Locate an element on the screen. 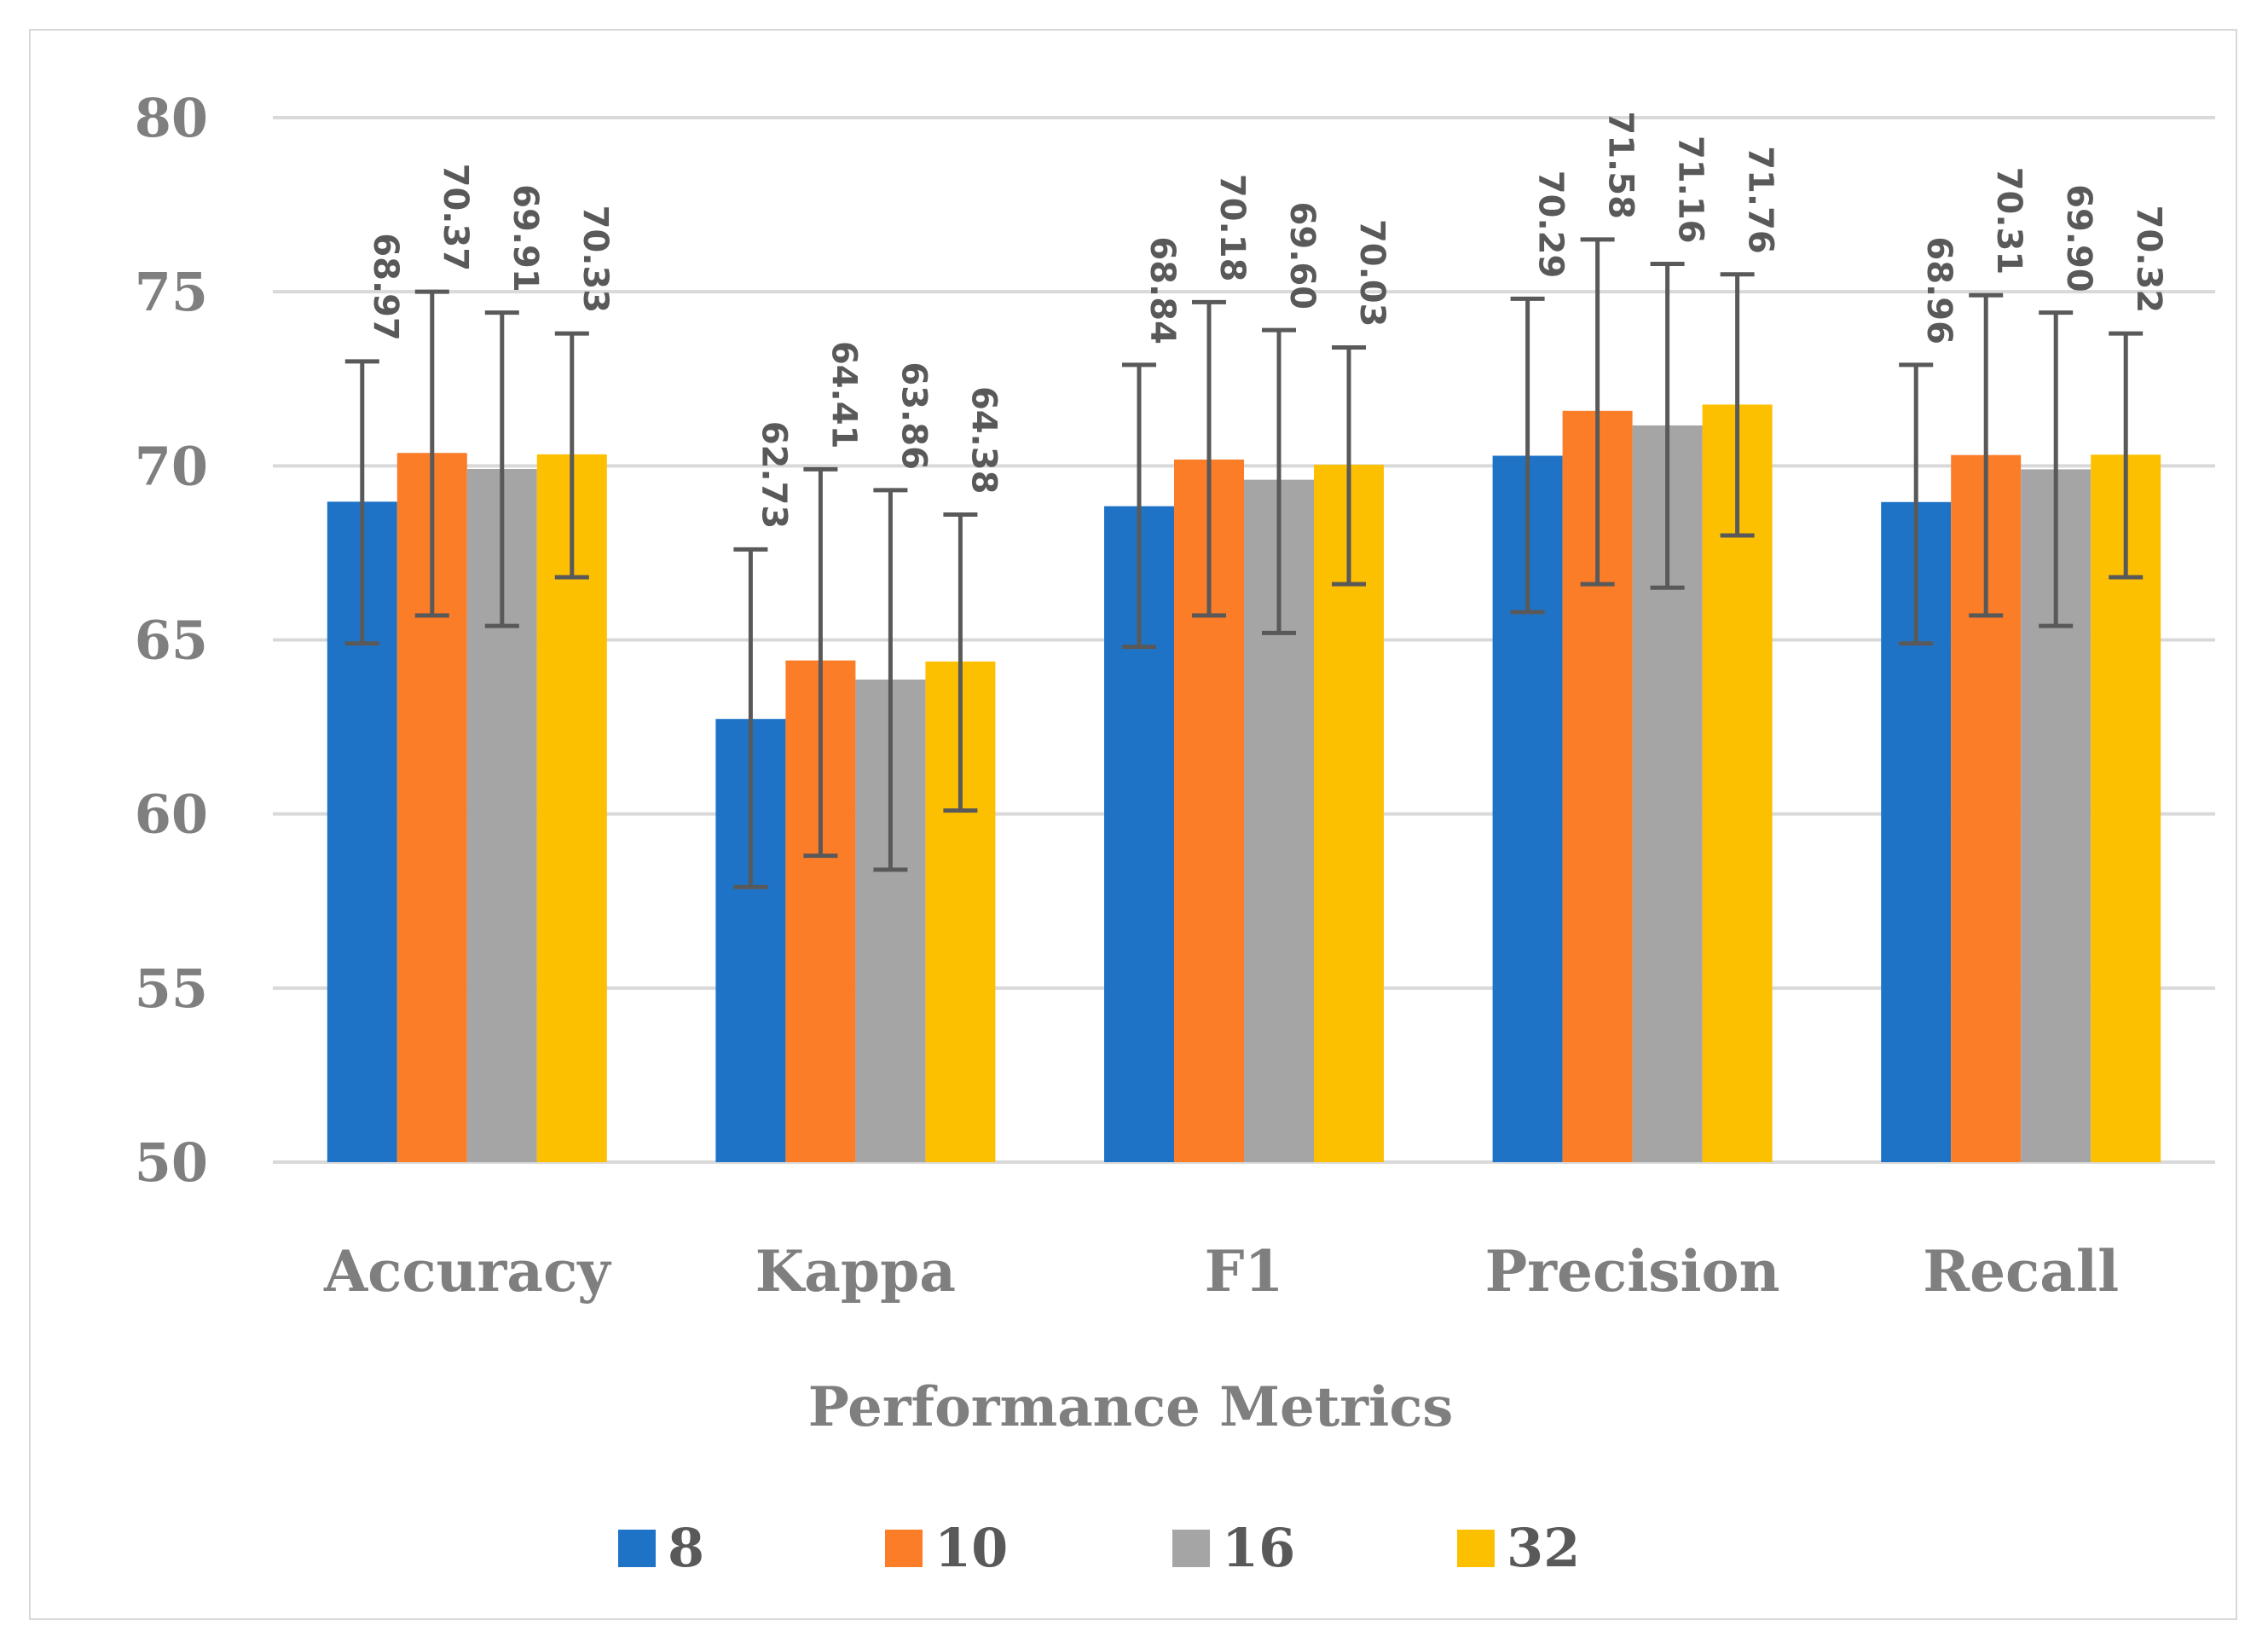  x-category-label: F1 is located at coordinates (1244, 1271).